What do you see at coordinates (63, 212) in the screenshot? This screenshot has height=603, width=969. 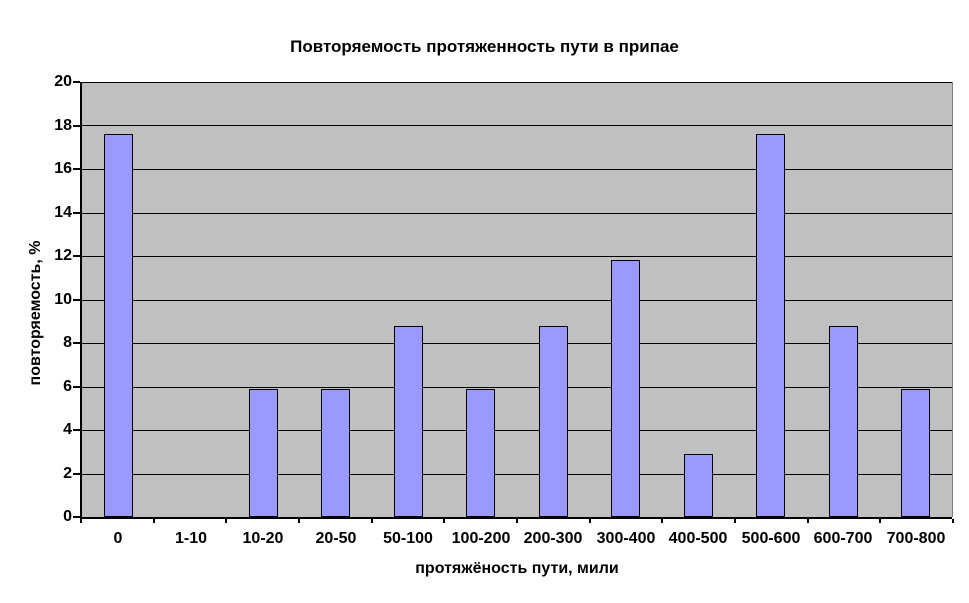 I see `y-tick-label-14: 14` at bounding box center [63, 212].